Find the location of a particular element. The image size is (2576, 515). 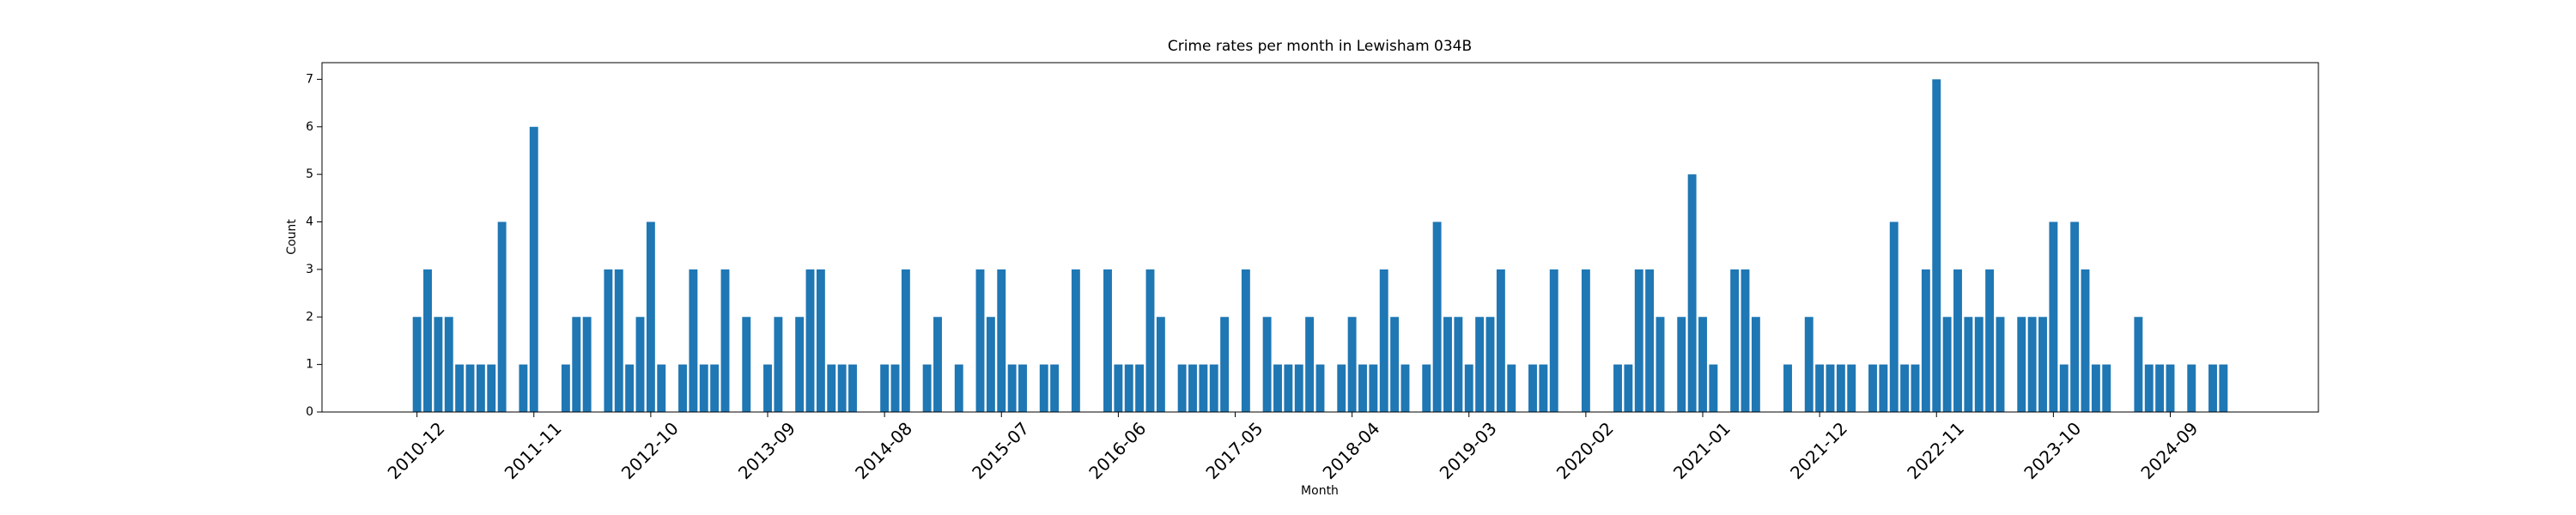

chart-title: Crime rates per month in Lewisham 034B is located at coordinates (1320, 46).